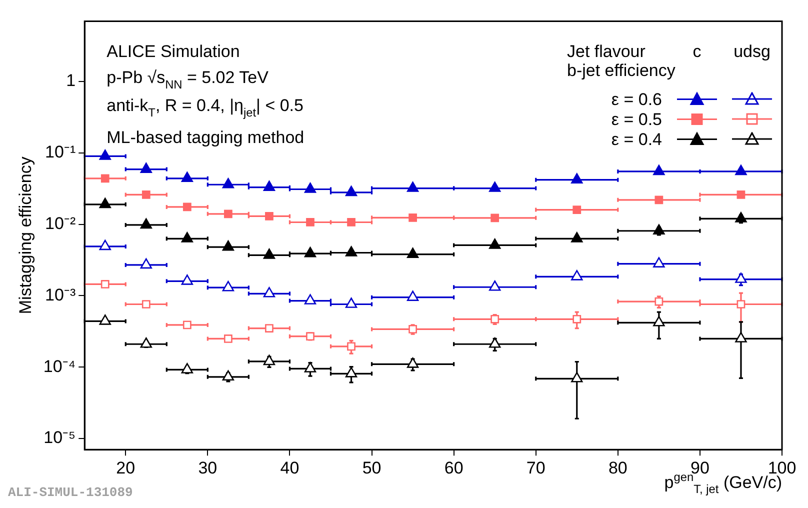  I want to click on x-tick-label: 30, so click(208, 468).